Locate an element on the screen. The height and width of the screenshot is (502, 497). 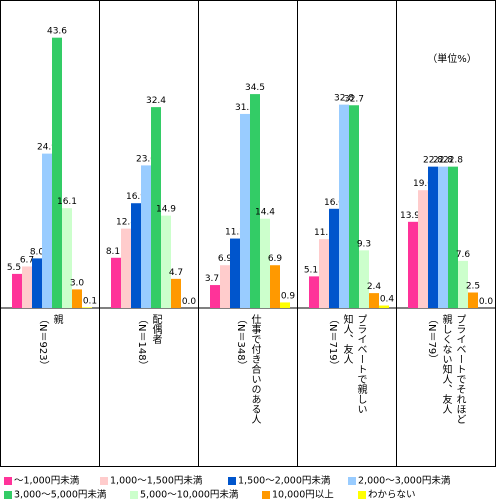
value-label: 16.0 is located at coordinates (334, 203).